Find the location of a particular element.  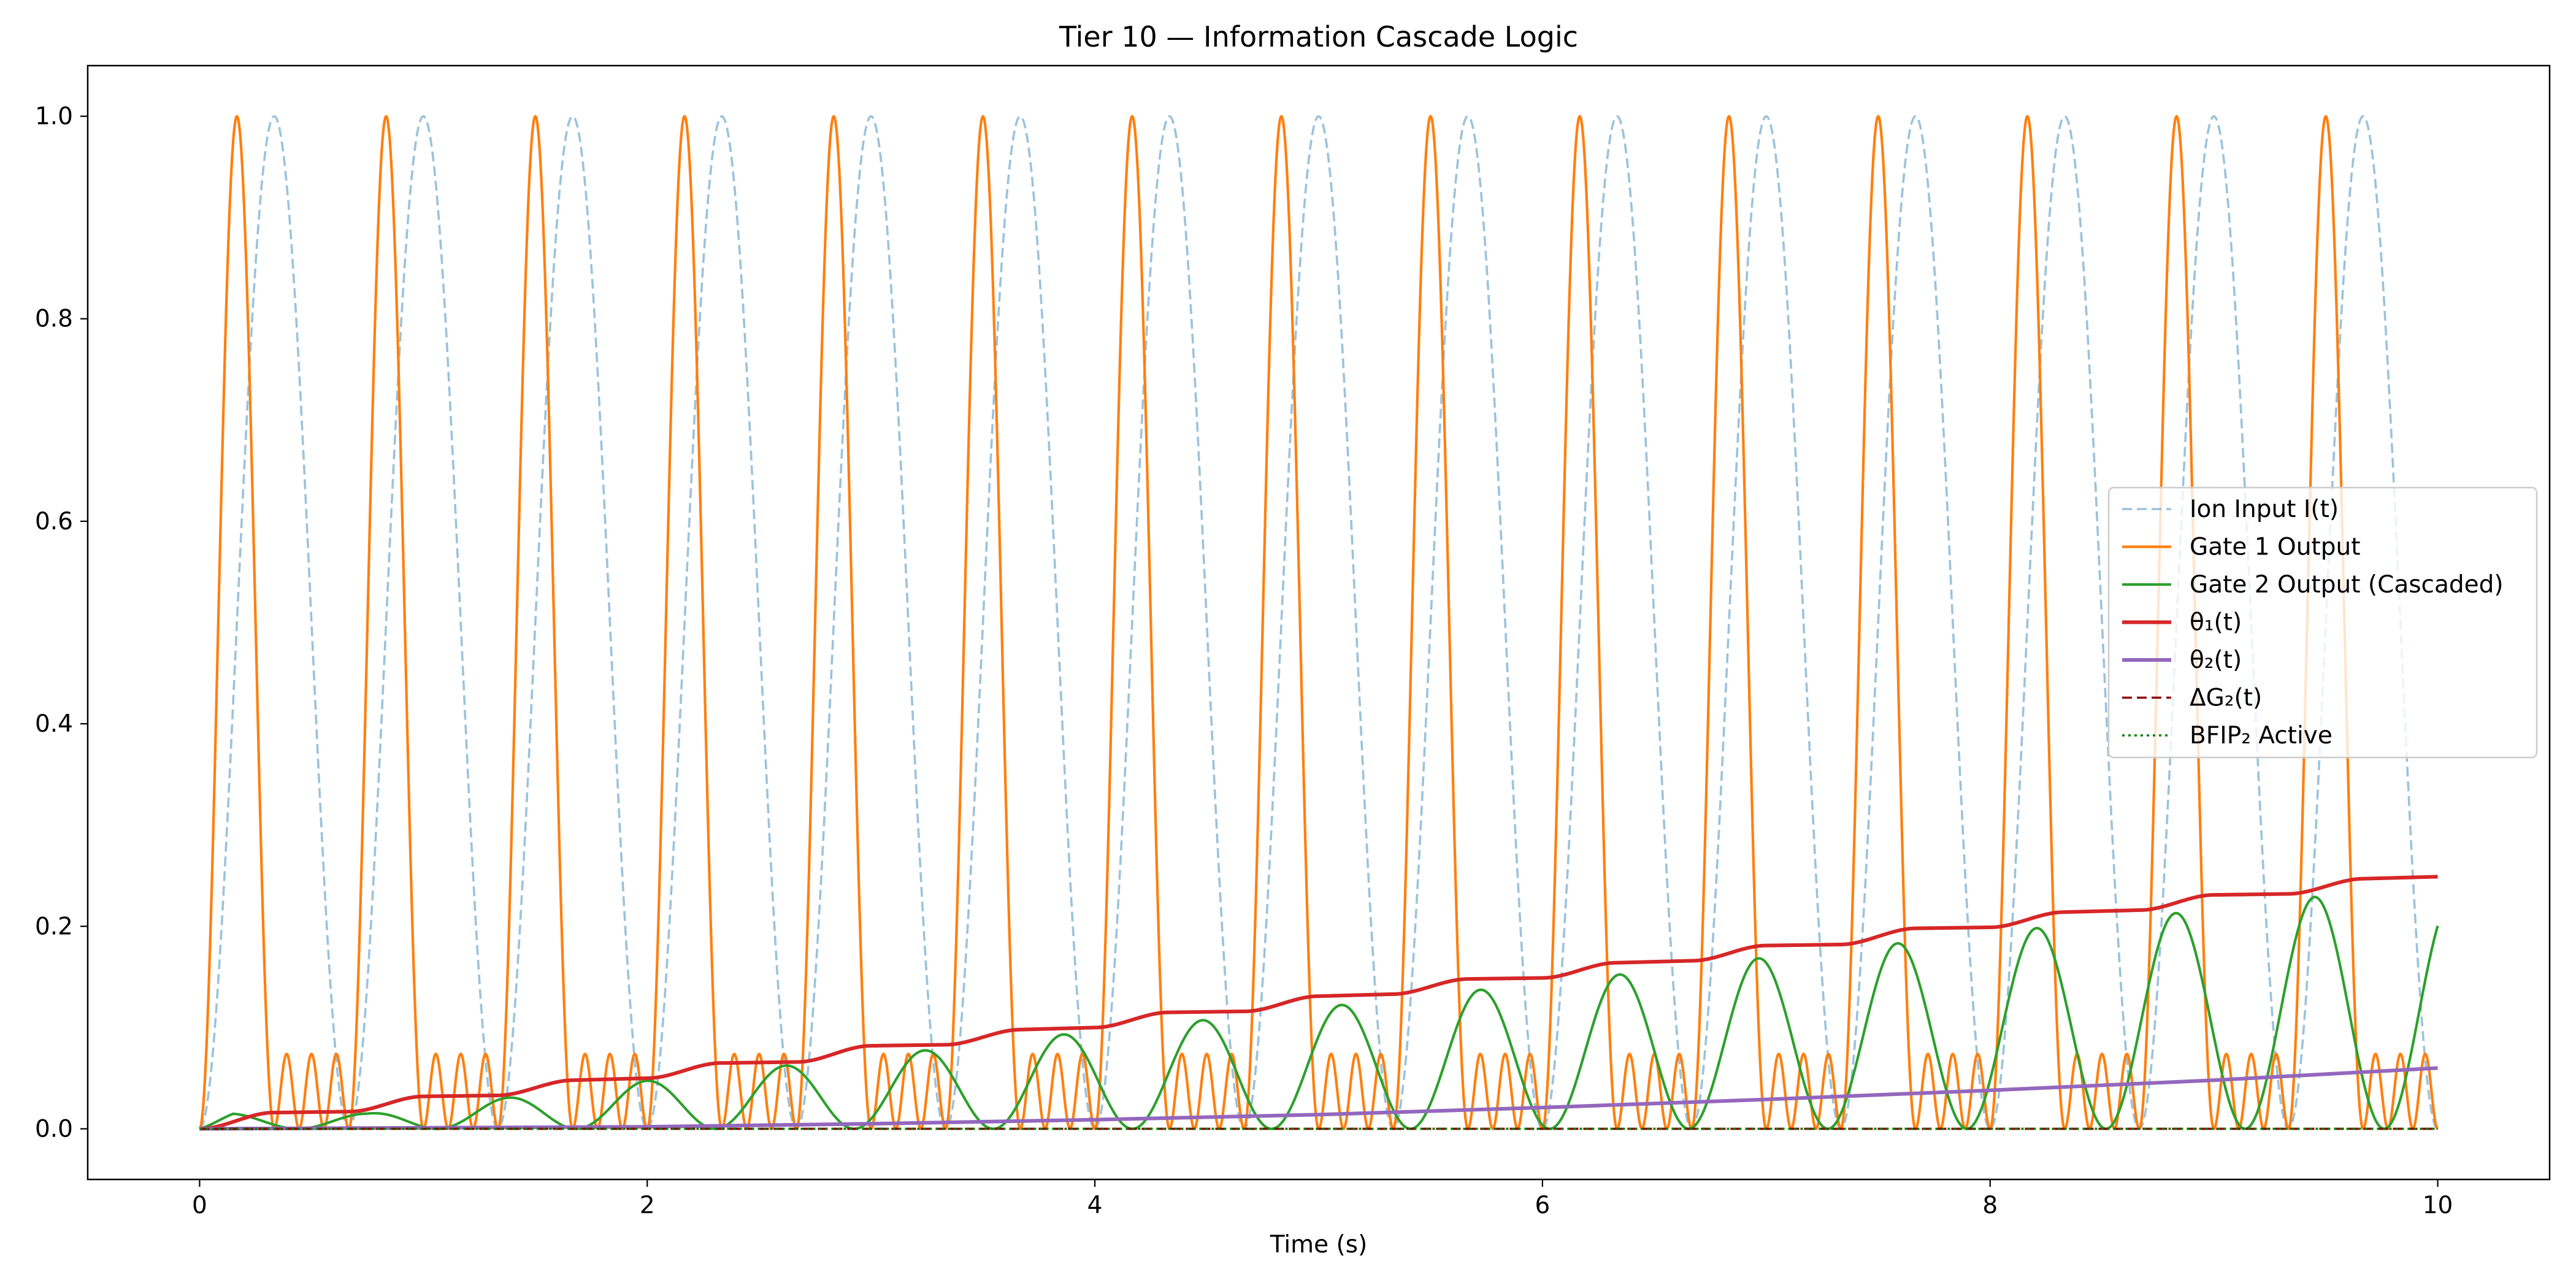

legend-frame is located at coordinates (2322, 622).